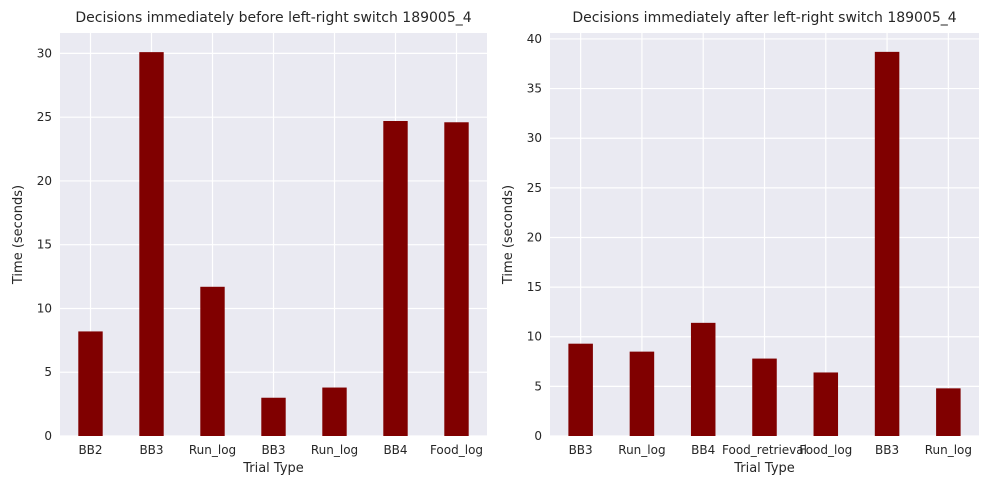 This screenshot has height=490, width=989. Describe the element at coordinates (90, 450) in the screenshot. I see `x-tick-label: BB2` at that location.